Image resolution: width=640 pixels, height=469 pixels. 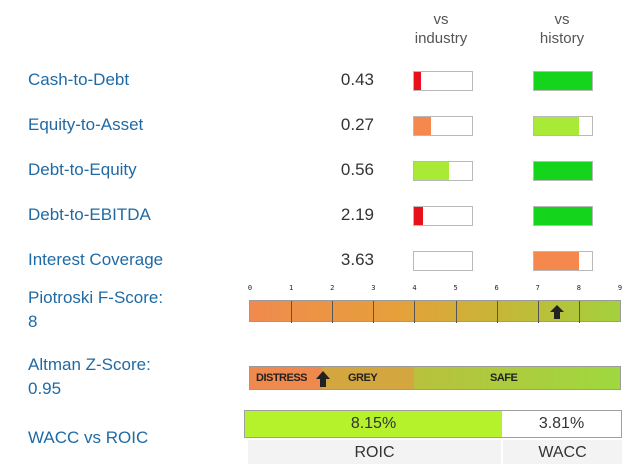 I want to click on altman-zone-safe: SAFE, so click(x=517, y=378).